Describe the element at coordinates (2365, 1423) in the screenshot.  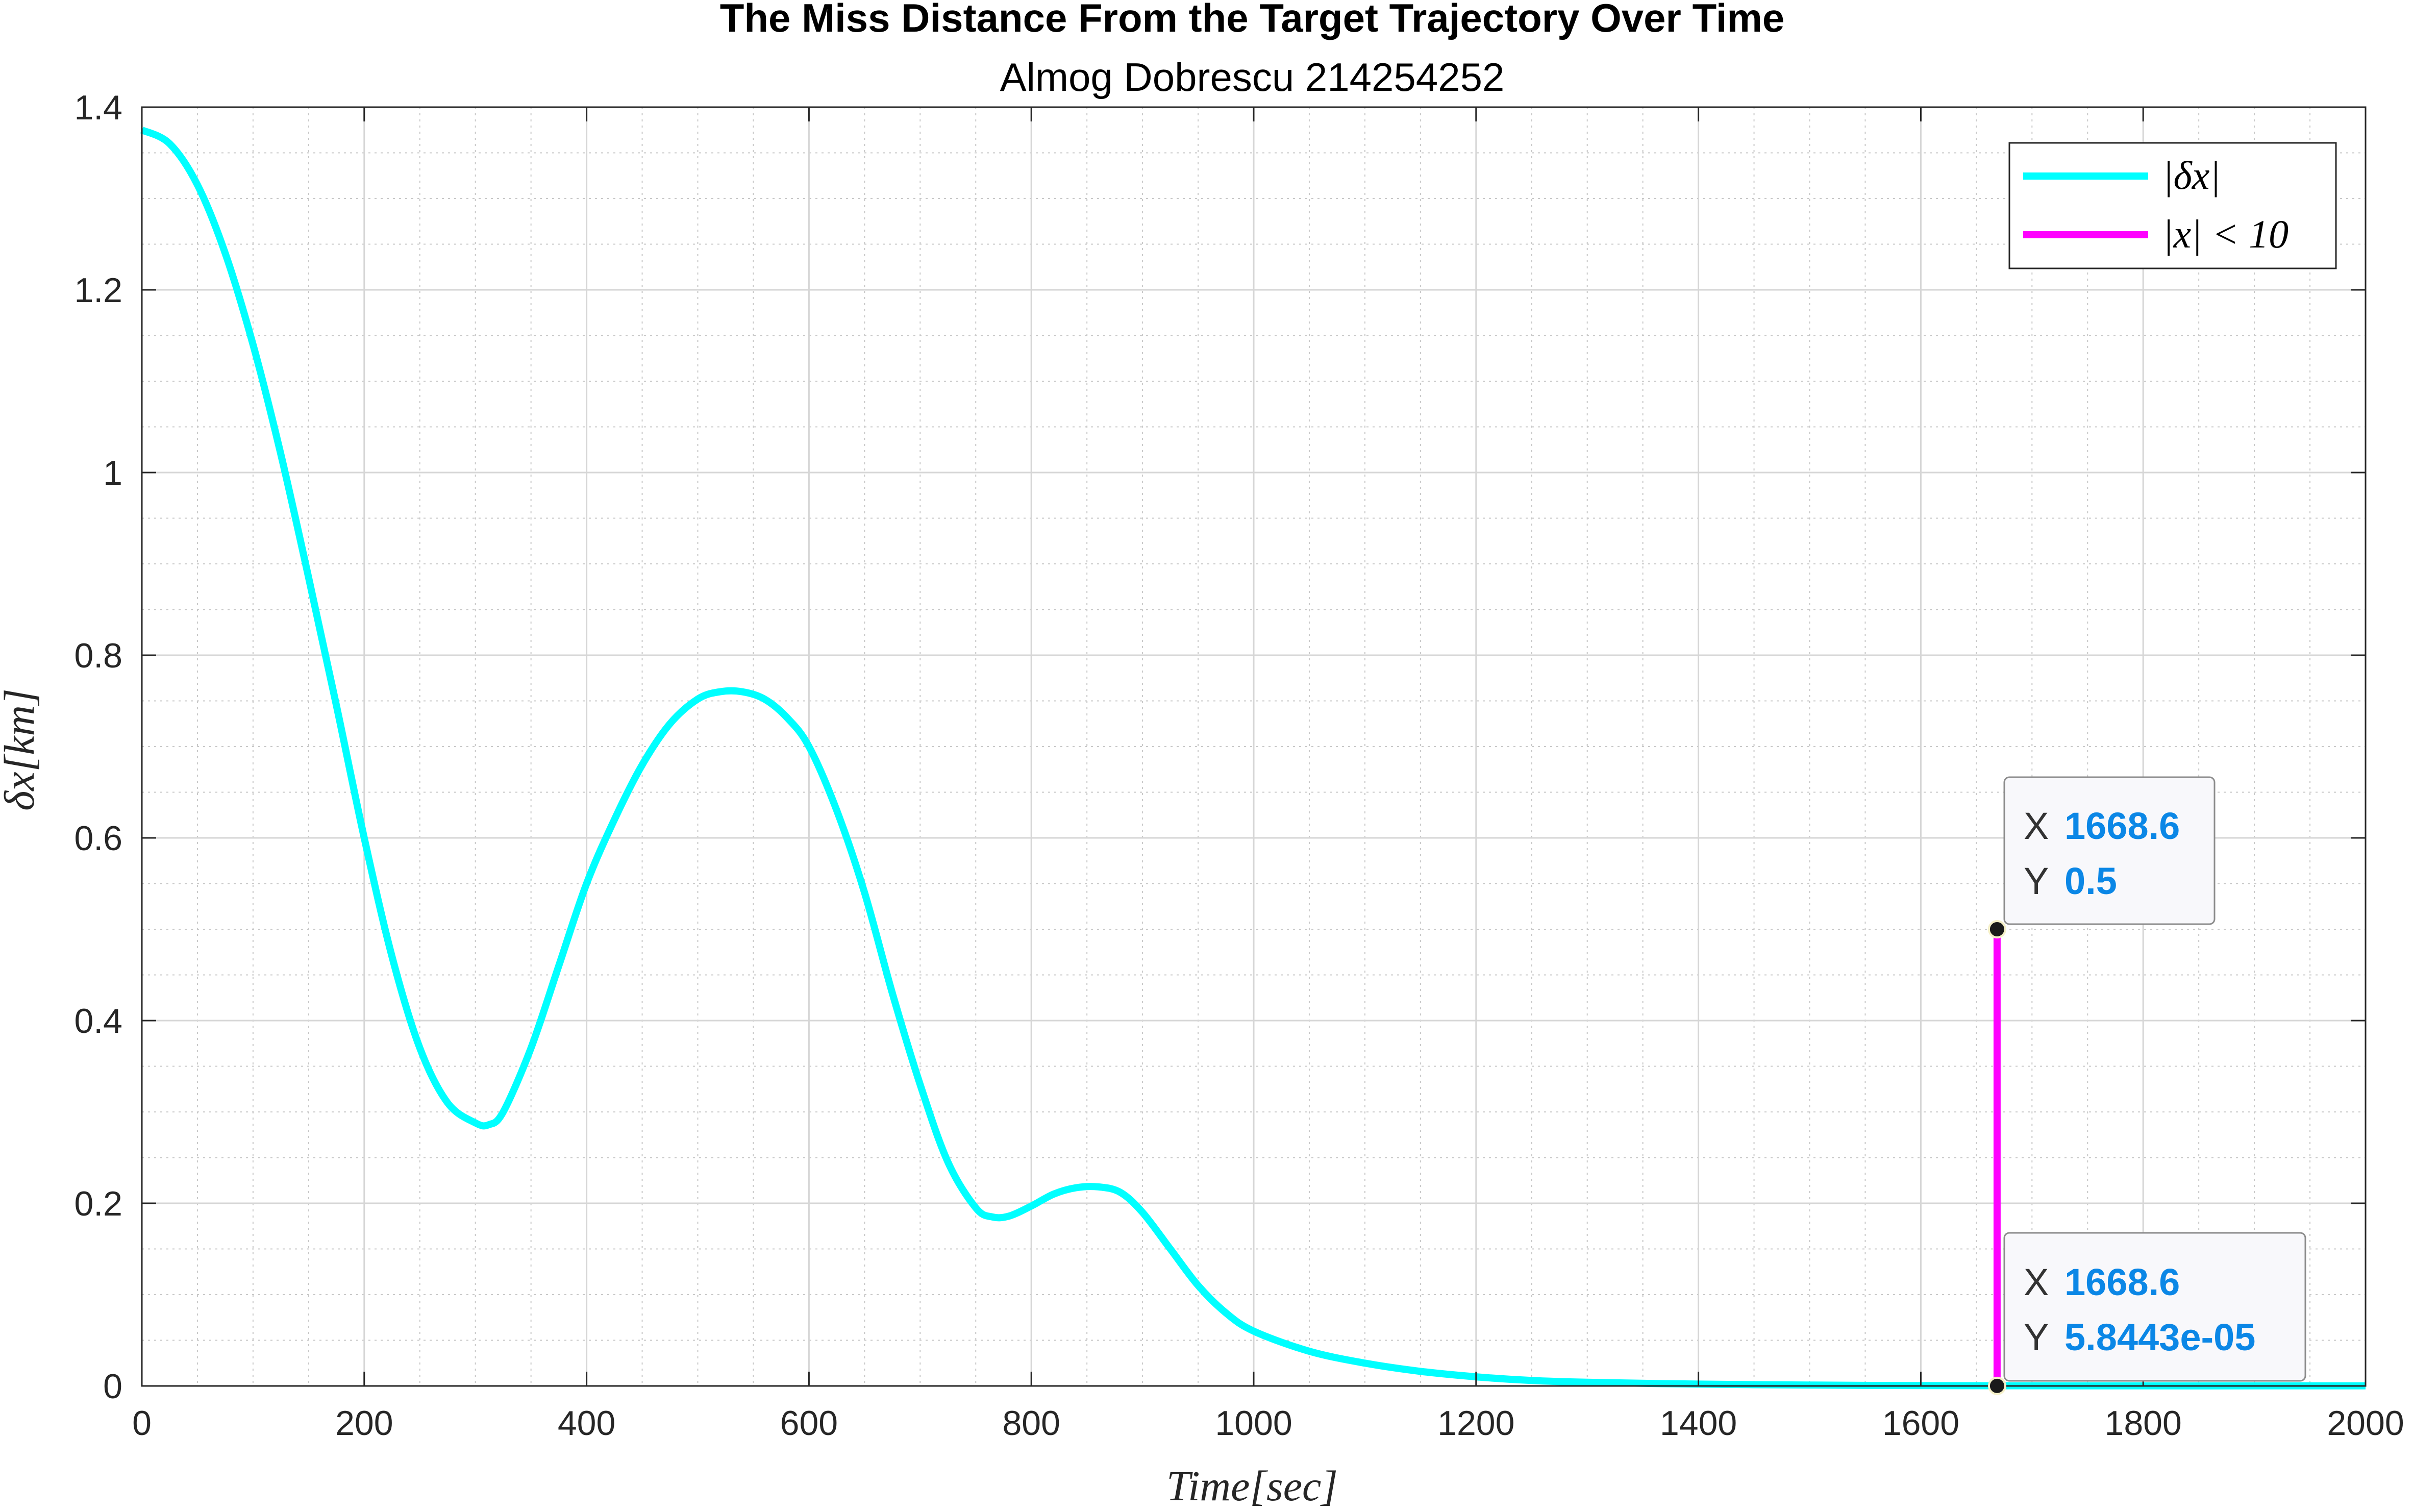
I see `x-tick-label: 2000` at that location.